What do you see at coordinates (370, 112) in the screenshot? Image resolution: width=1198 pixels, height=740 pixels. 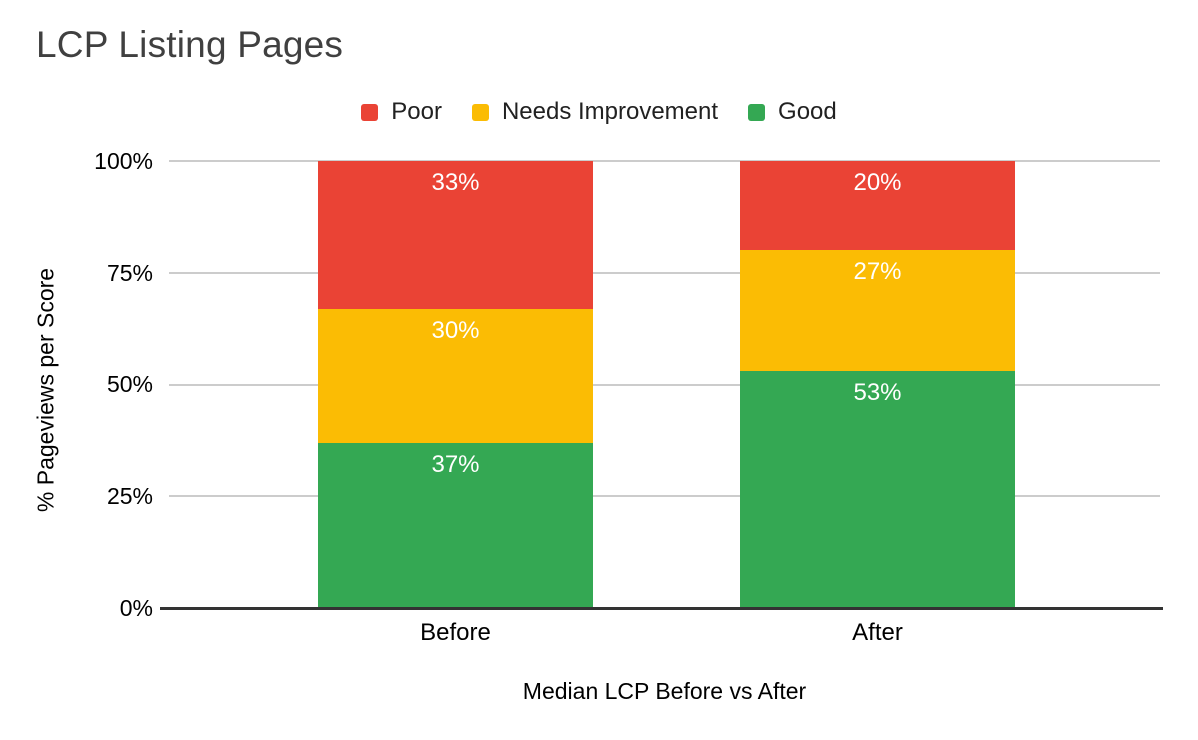 I see `legend-swatch-poor-icon` at bounding box center [370, 112].